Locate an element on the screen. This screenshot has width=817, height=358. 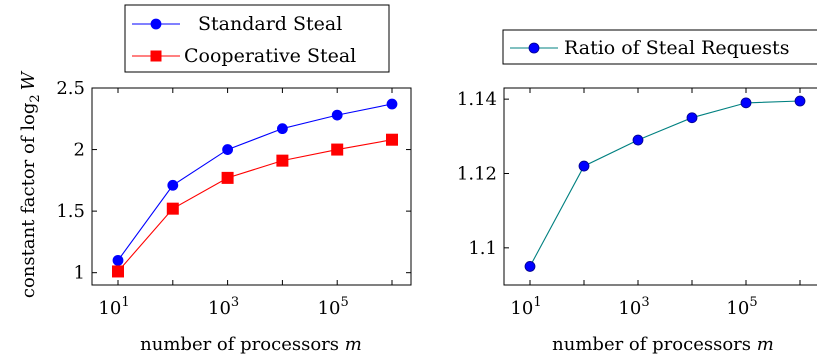
legend-label: Standard Steal is located at coordinates (270, 24).